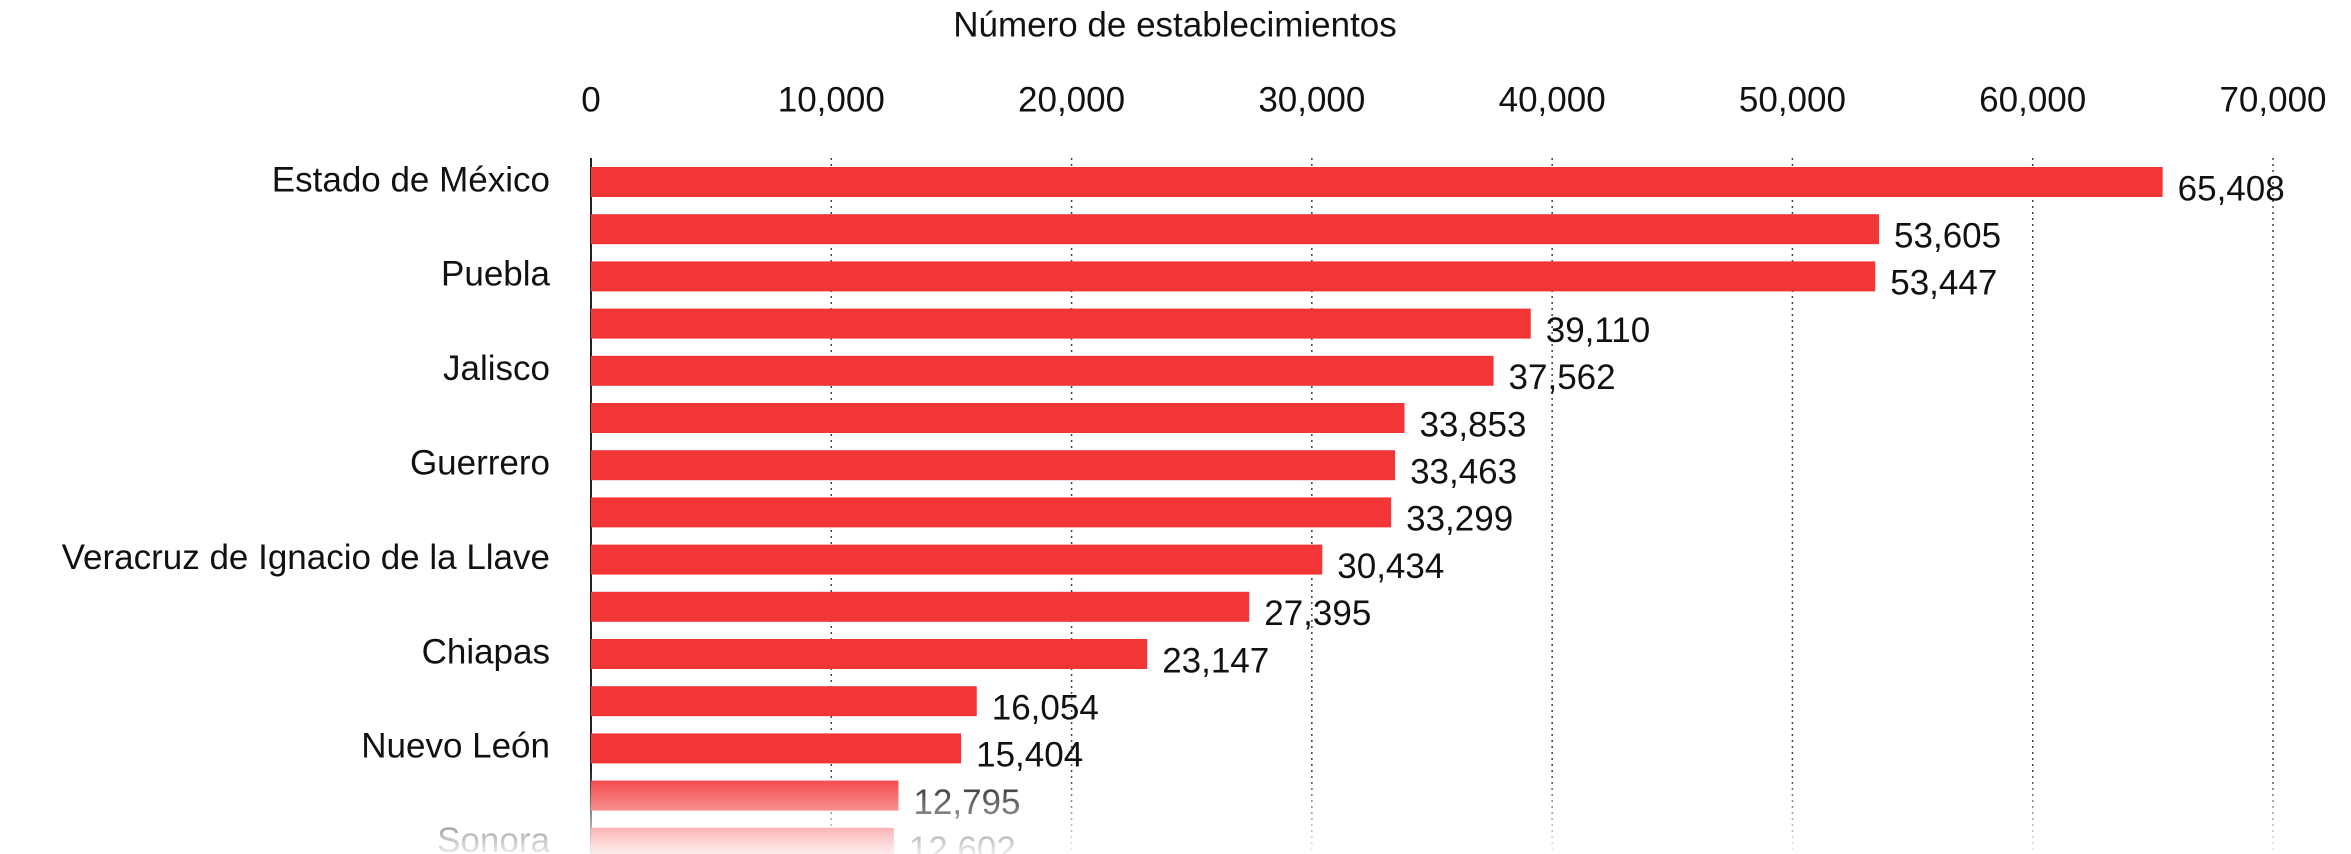 The width and height of the screenshot is (2351, 854). I want to click on y-tick-label: Puebla, so click(496, 274).